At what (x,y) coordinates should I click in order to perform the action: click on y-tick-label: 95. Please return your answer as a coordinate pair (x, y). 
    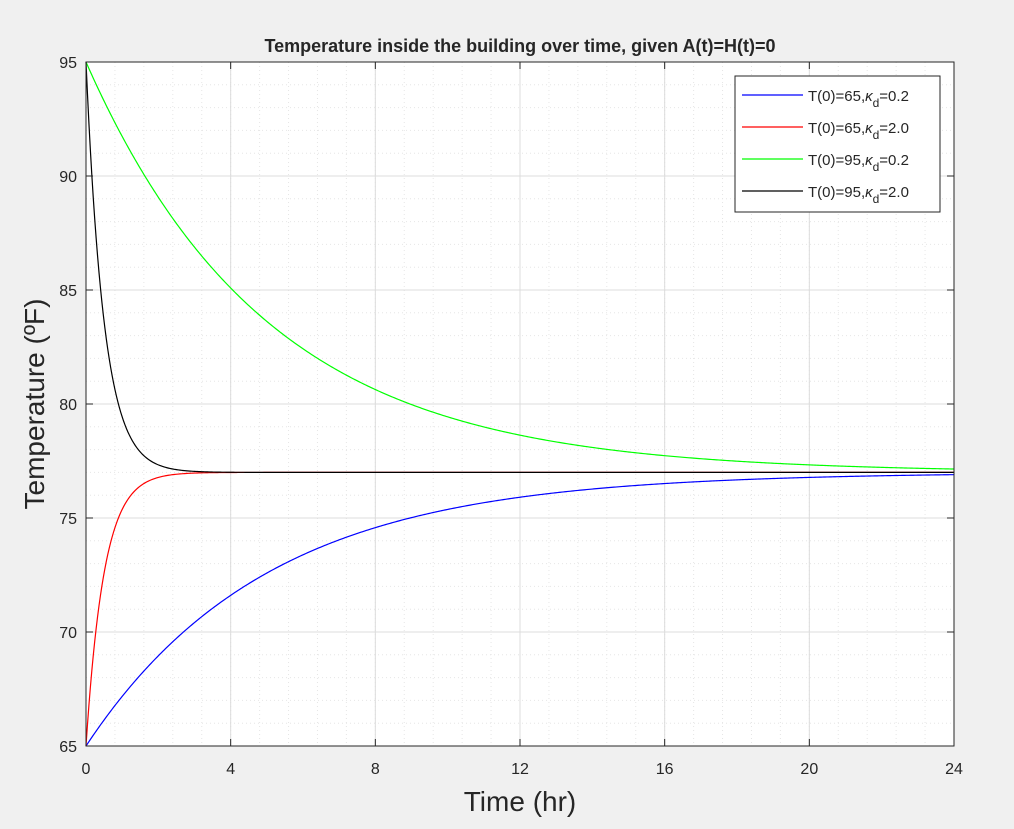
    Looking at the image, I should click on (68, 63).